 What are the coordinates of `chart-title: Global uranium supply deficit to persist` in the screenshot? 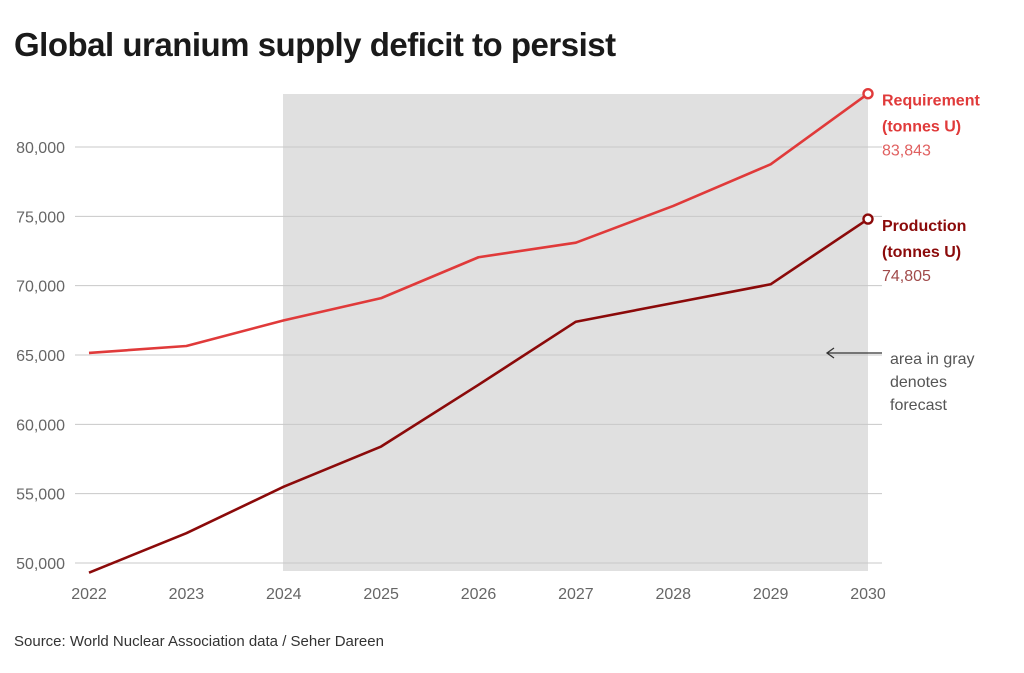 It's located at (315, 44).